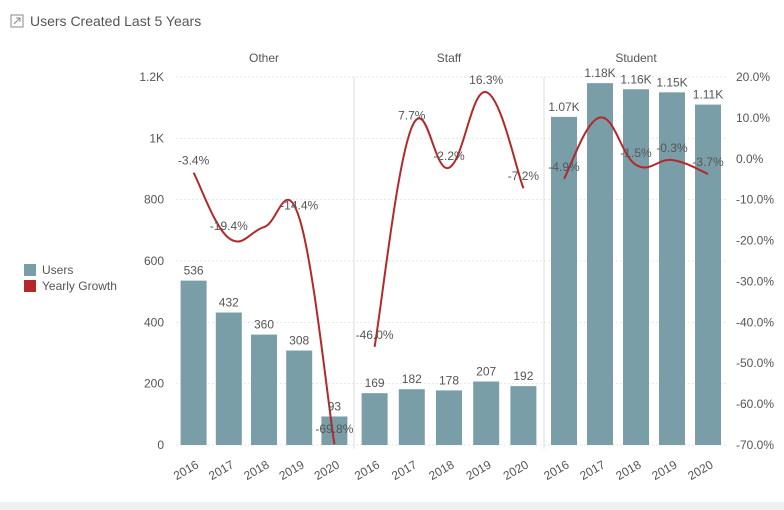  I want to click on growth-data-label: -0.3%, so click(672, 148).